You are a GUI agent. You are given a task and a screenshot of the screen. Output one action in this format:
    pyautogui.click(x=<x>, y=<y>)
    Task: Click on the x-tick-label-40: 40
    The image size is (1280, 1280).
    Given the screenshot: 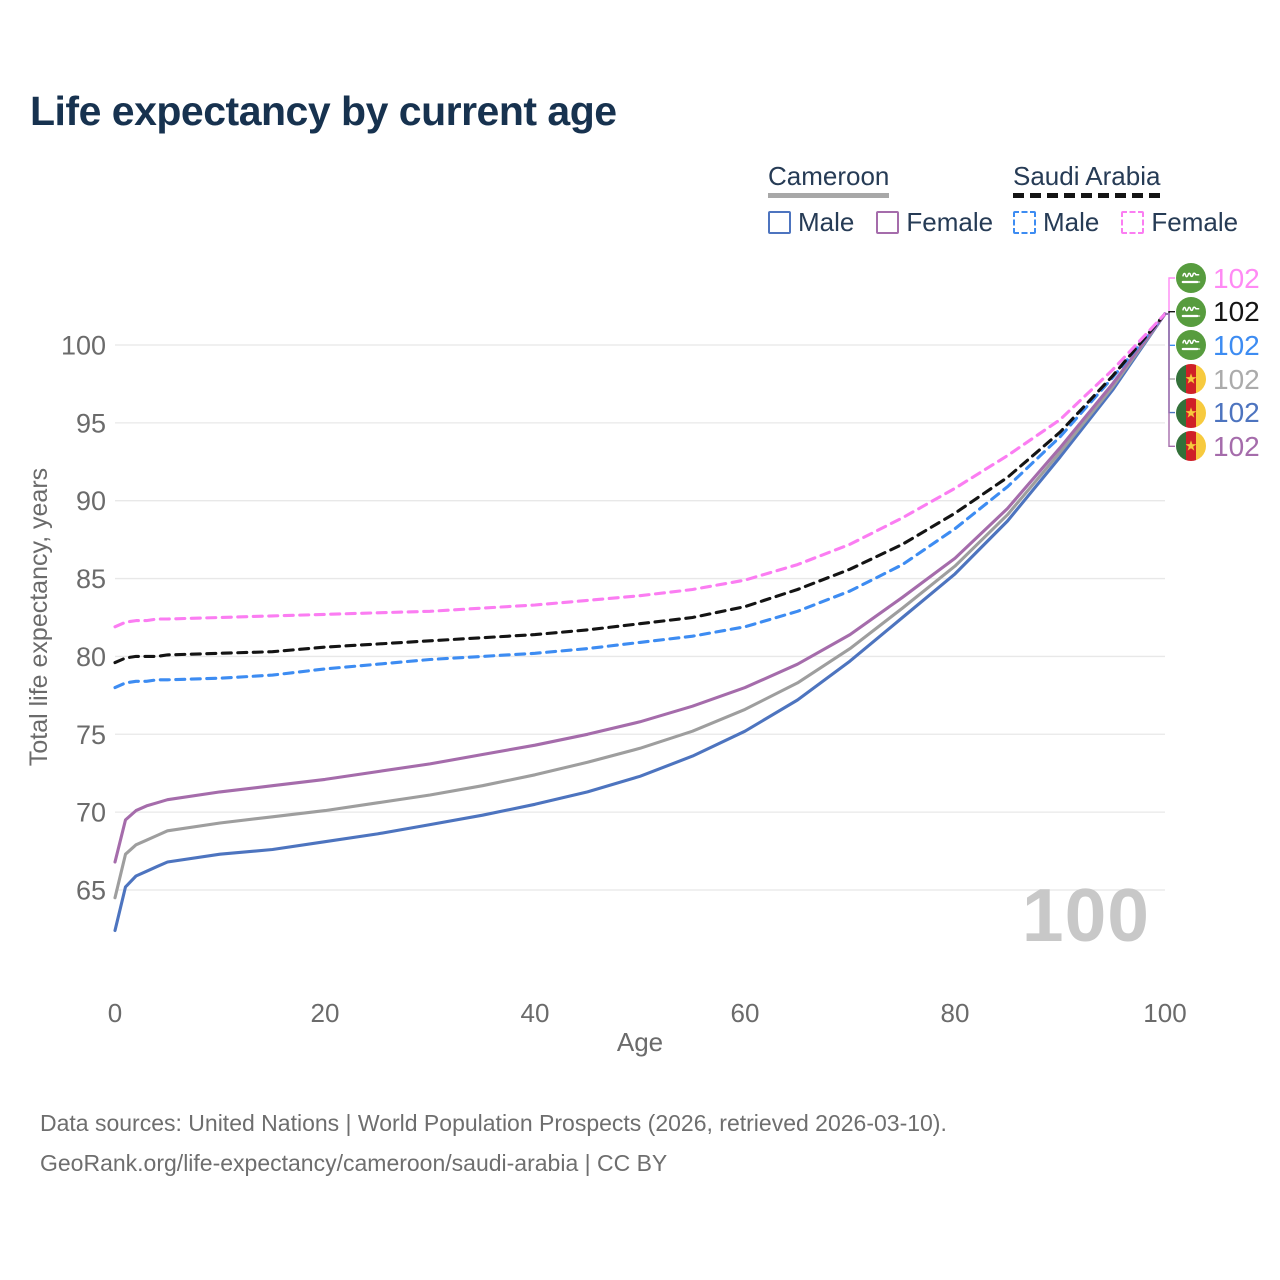 What is the action you would take?
    pyautogui.click(x=535, y=1013)
    